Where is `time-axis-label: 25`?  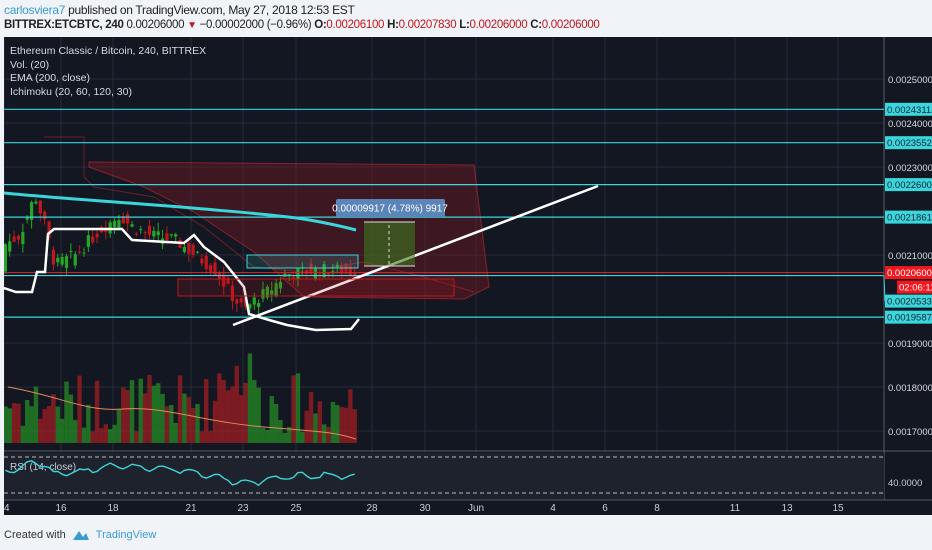
time-axis-label: 25 is located at coordinates (296, 508).